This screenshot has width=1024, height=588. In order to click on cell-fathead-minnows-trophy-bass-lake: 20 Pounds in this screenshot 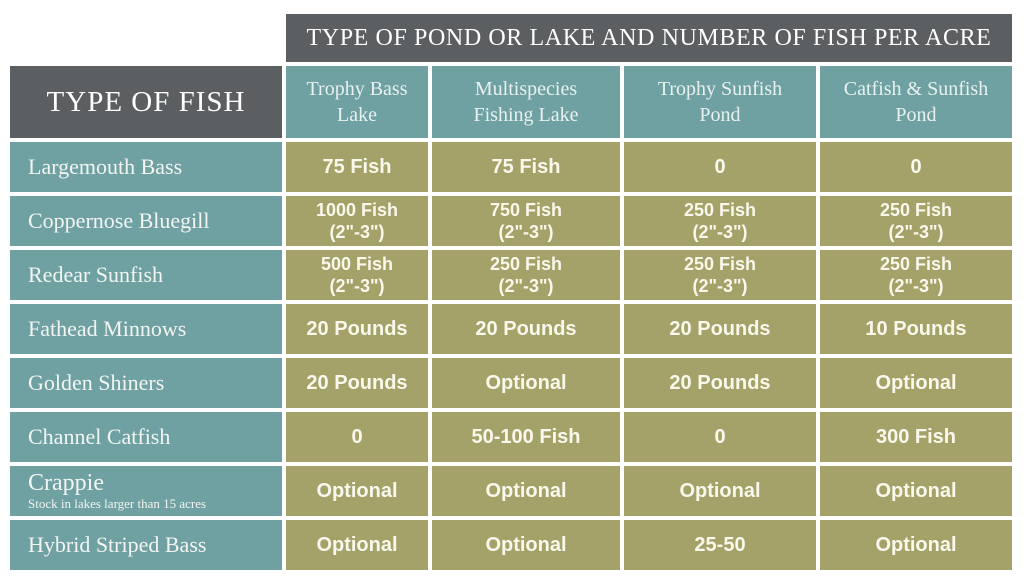, I will do `click(357, 329)`.